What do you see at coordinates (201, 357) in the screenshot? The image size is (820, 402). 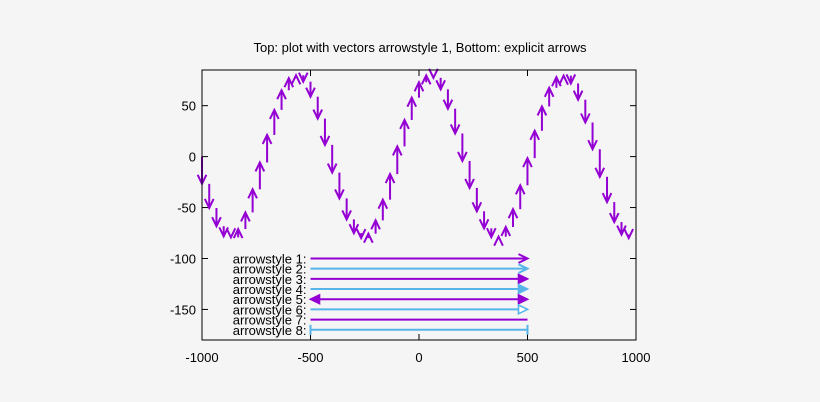 I see `x-tick-label: -1000` at bounding box center [201, 357].